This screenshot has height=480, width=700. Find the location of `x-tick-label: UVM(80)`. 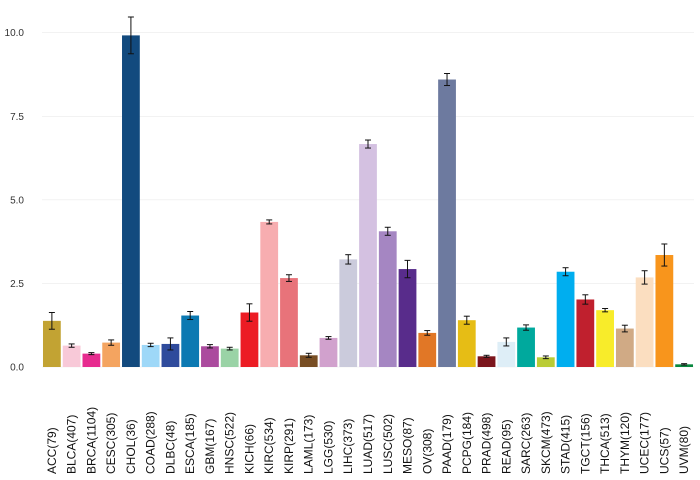

x-tick-label: UVM(80) is located at coordinates (684, 450).